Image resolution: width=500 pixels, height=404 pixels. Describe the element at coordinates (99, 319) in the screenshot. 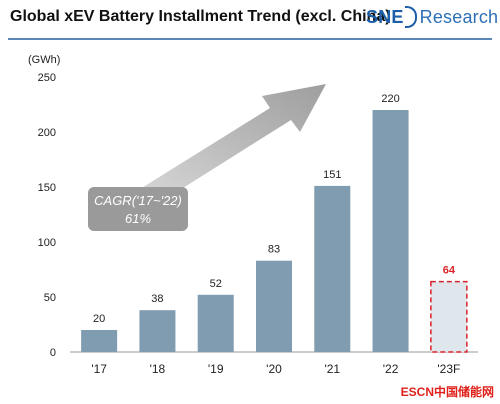

I see `bar-value-label: 20` at that location.